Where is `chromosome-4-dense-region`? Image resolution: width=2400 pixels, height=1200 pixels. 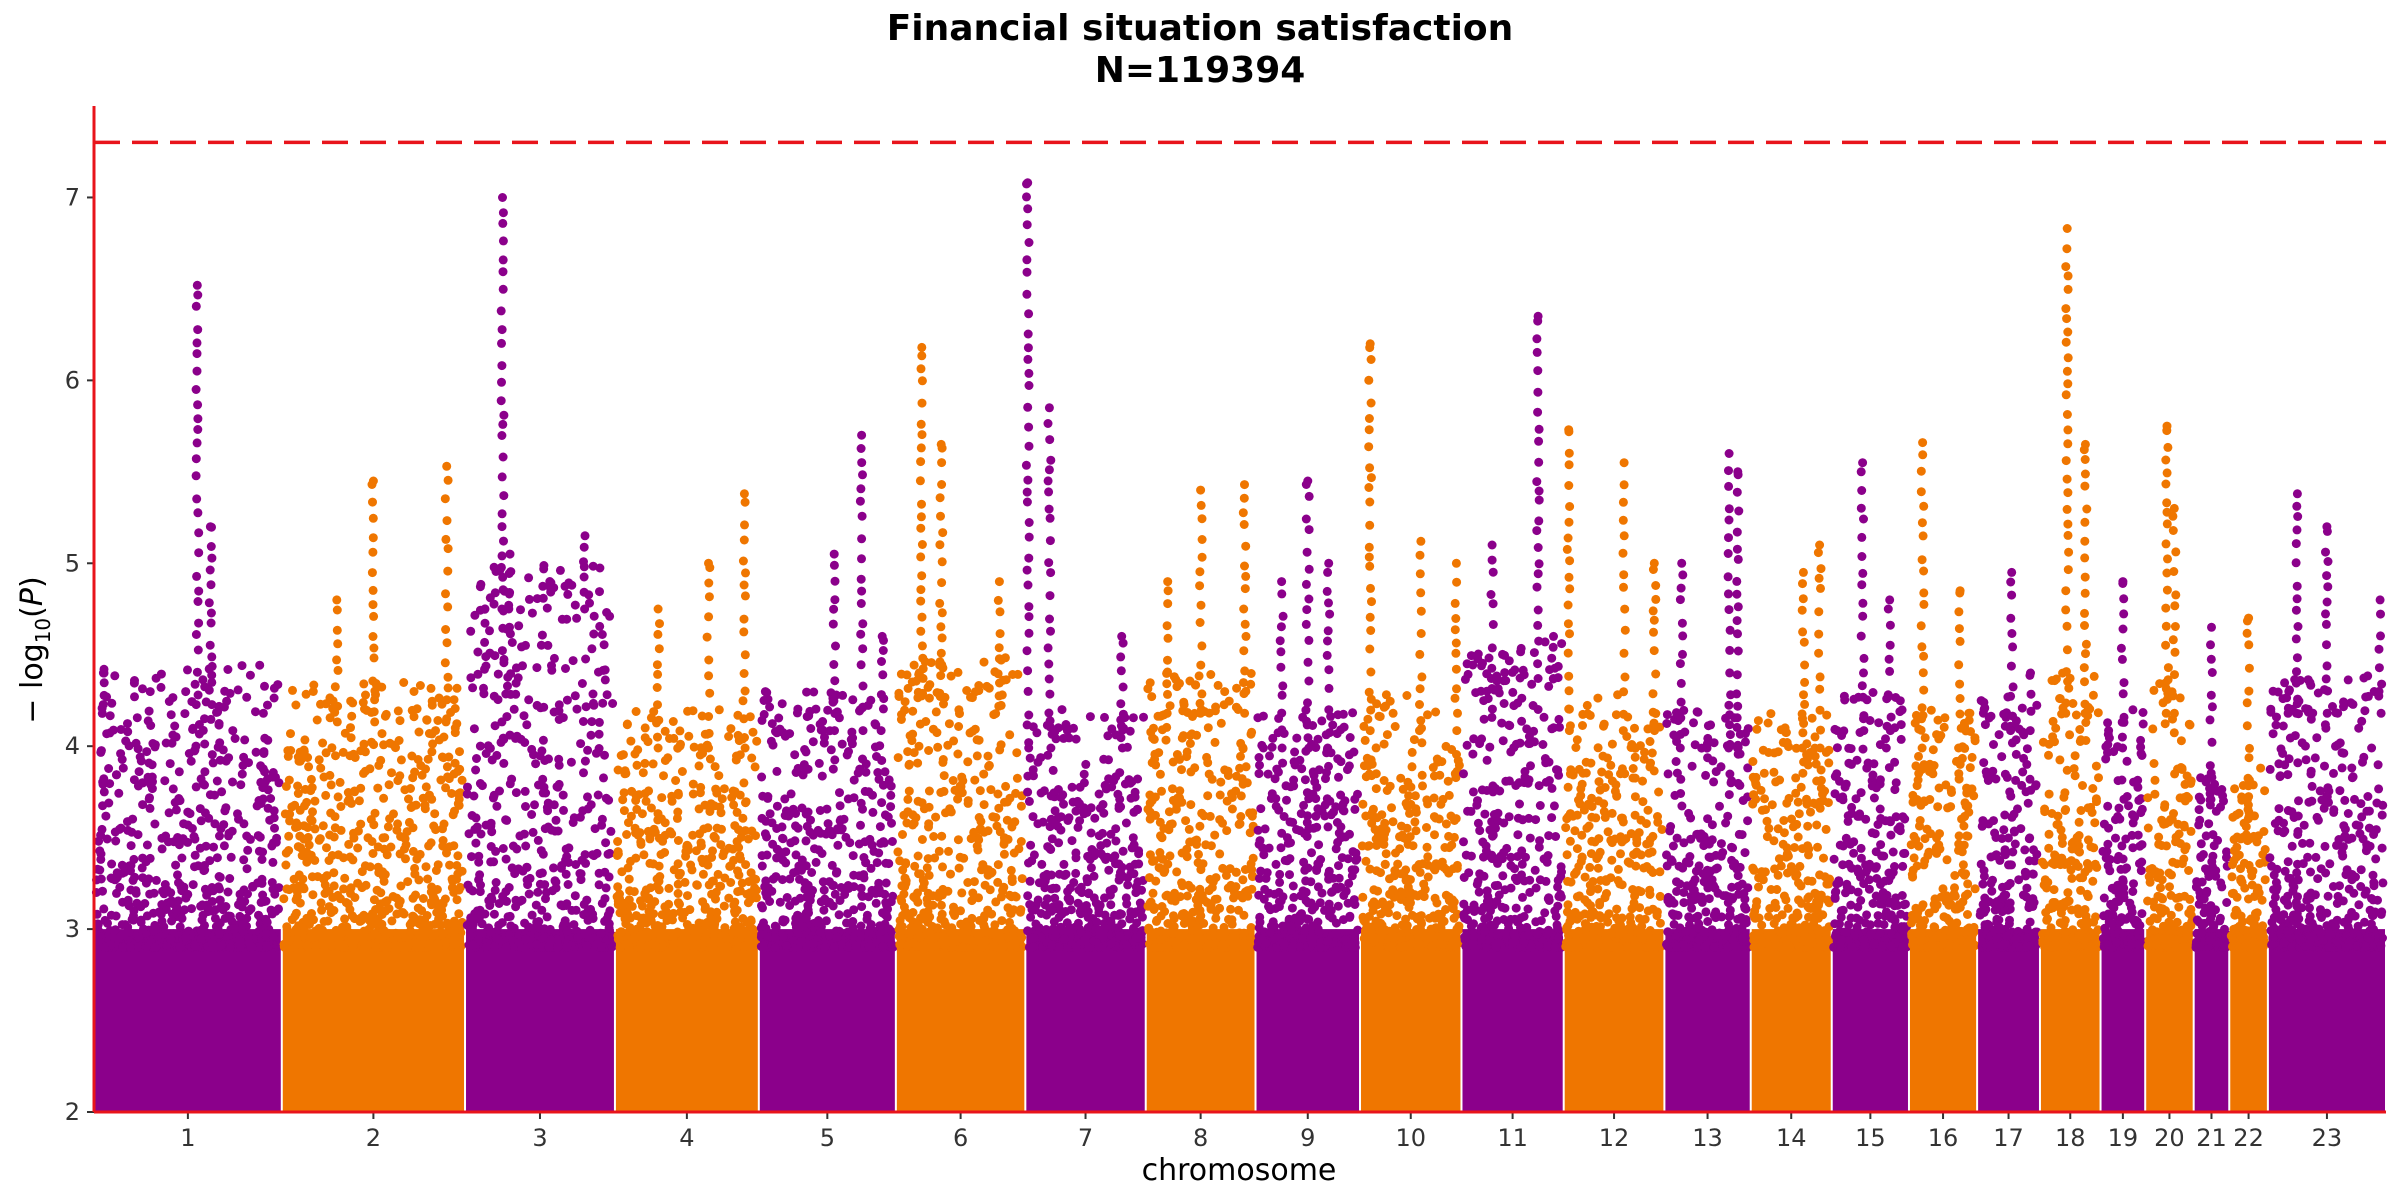 chromosome-4-dense-region is located at coordinates (686, 1020).